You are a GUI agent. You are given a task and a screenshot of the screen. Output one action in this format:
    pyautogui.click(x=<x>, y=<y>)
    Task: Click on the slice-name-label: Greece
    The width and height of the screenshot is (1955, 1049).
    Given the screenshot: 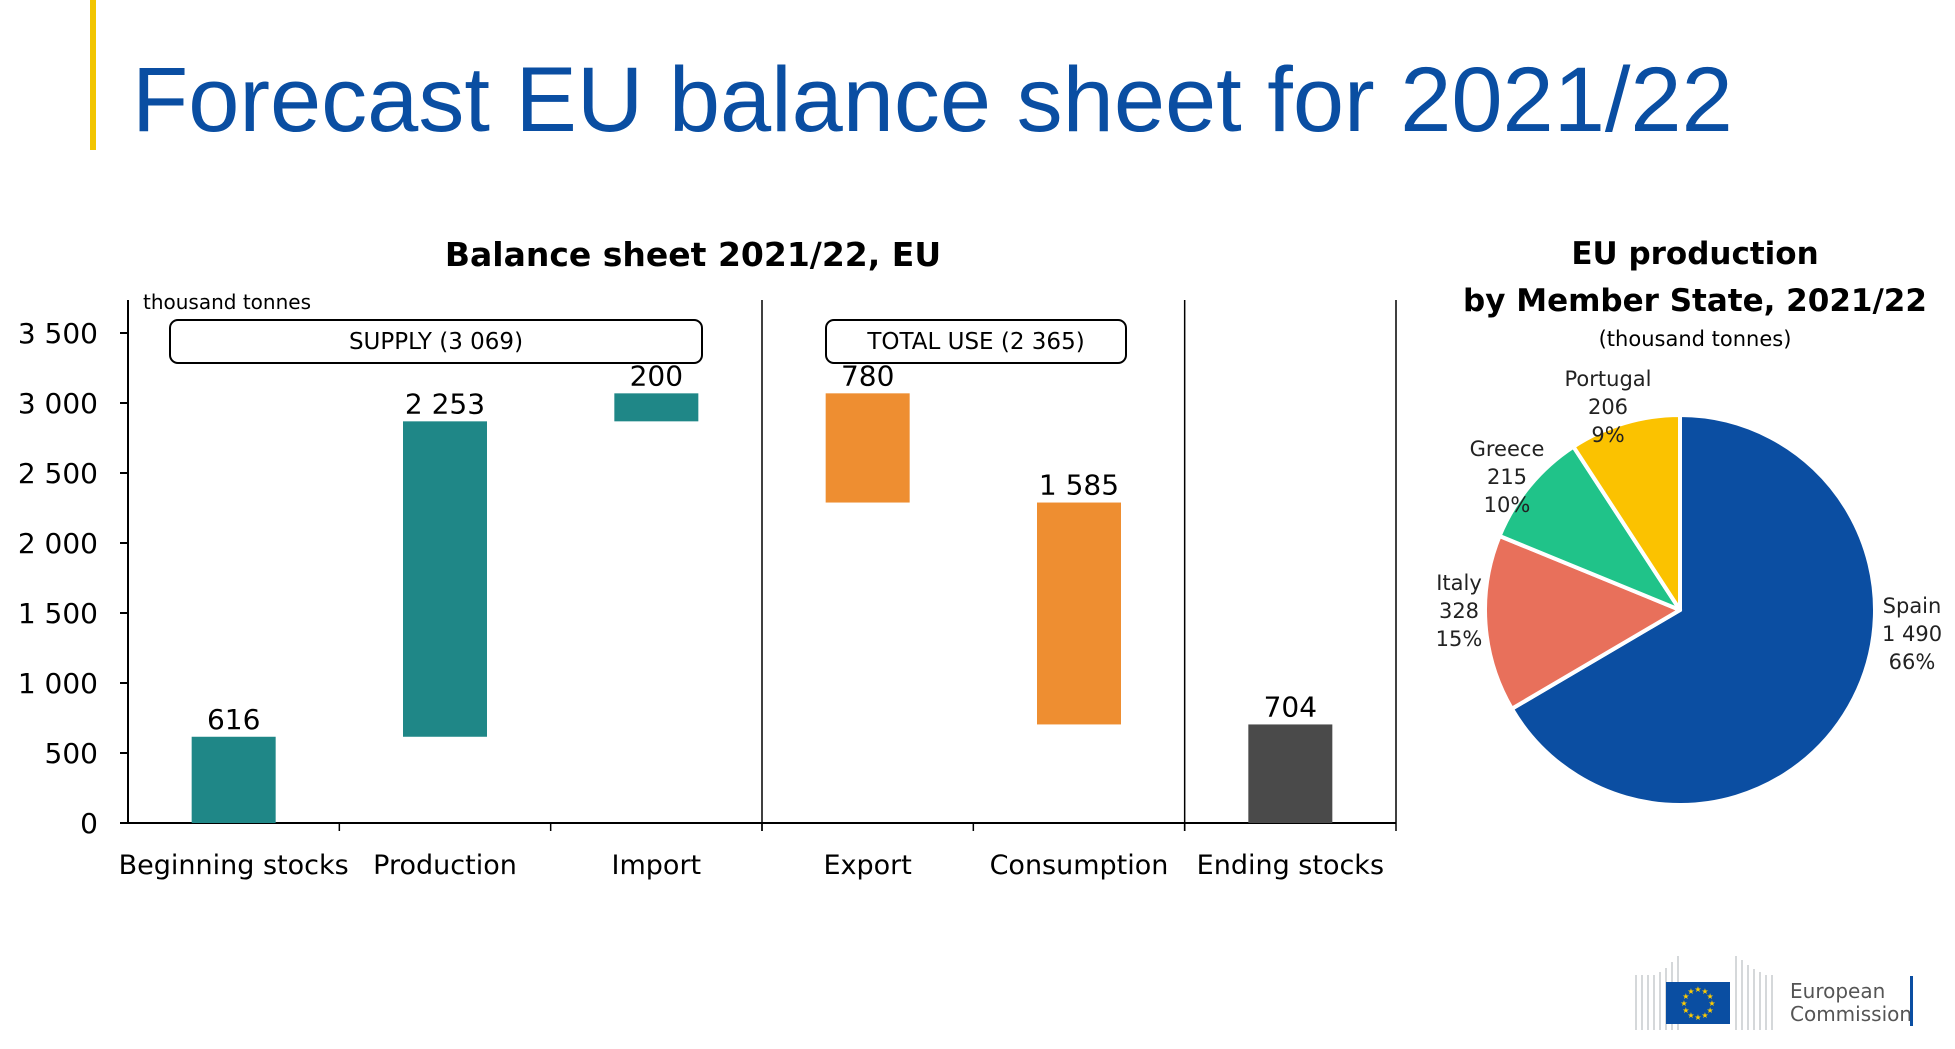 What is the action you would take?
    pyautogui.click(x=1507, y=449)
    